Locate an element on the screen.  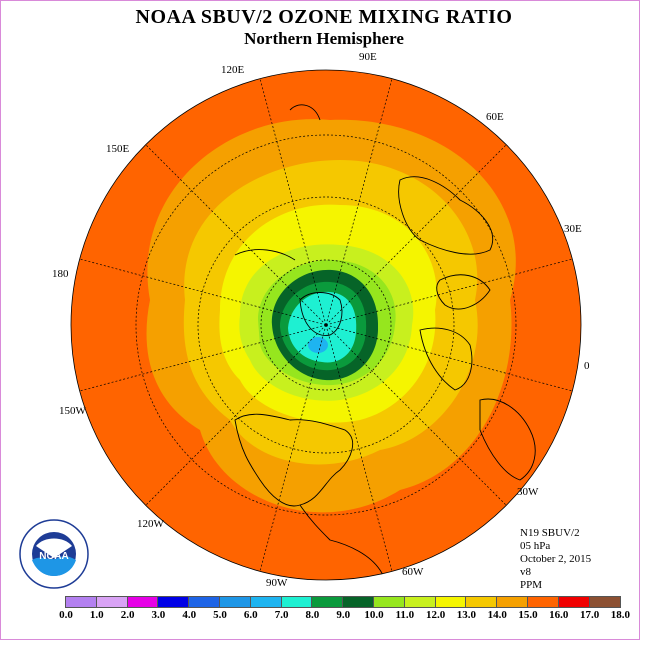
version-label: v8 is located at coordinates (525, 572).